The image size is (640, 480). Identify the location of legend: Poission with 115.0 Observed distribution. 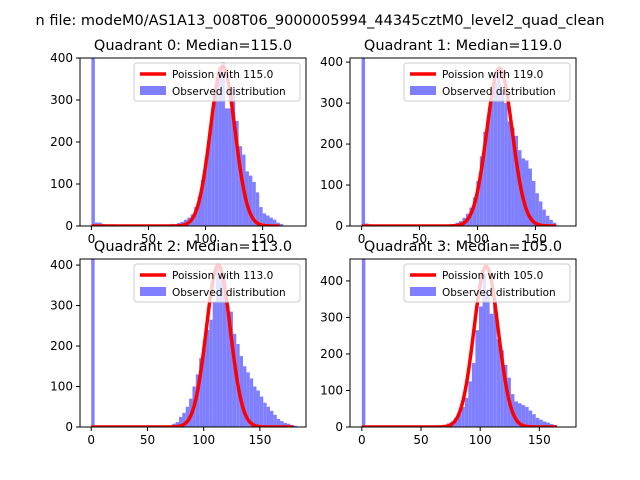
(217, 82).